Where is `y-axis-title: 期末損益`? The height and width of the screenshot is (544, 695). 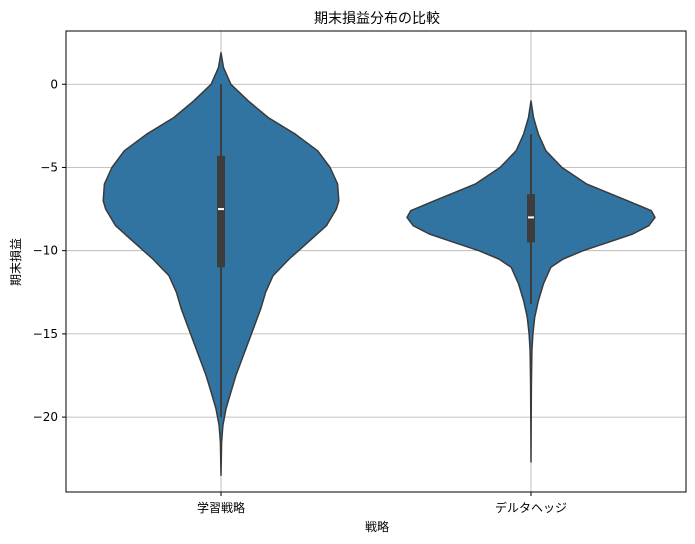 y-axis-title: 期末損益 is located at coordinates (15, 262).